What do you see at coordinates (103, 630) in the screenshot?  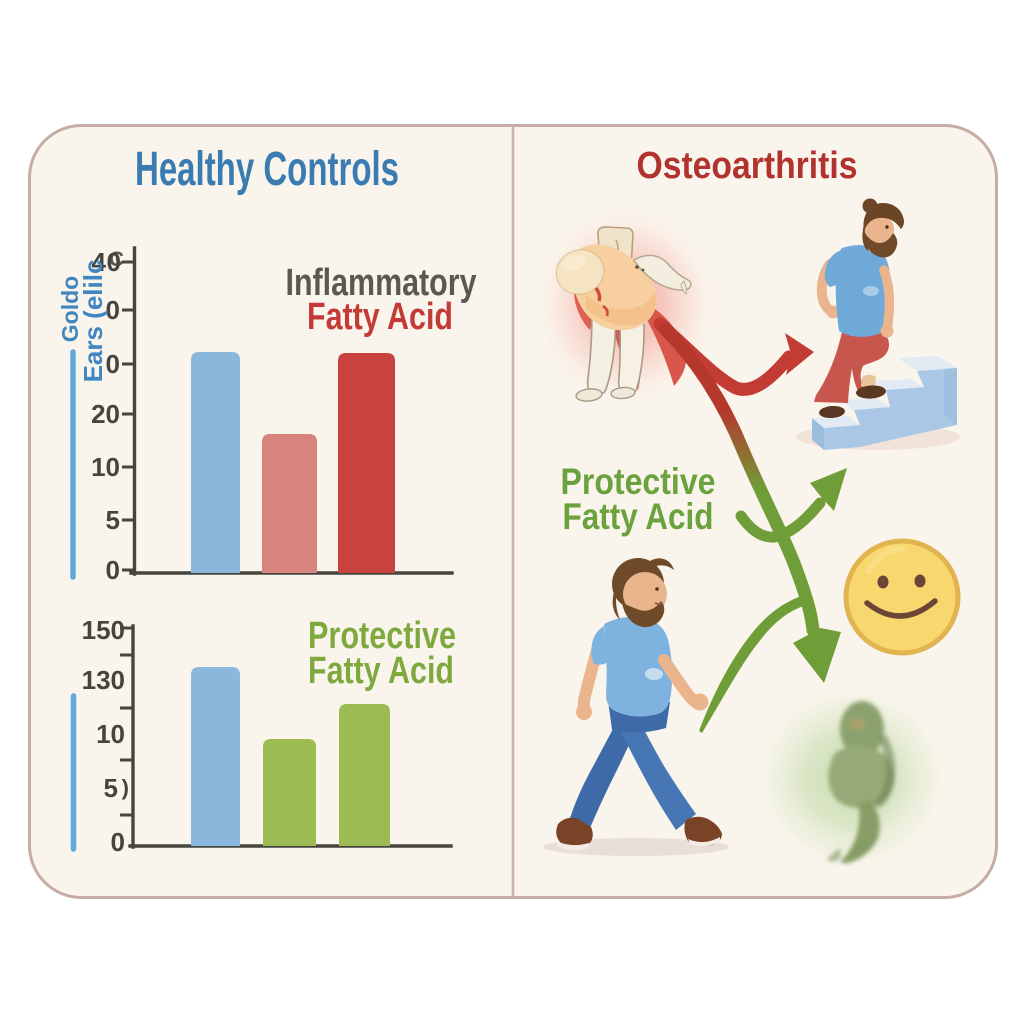 I see `svg-text: 150` at bounding box center [103, 630].